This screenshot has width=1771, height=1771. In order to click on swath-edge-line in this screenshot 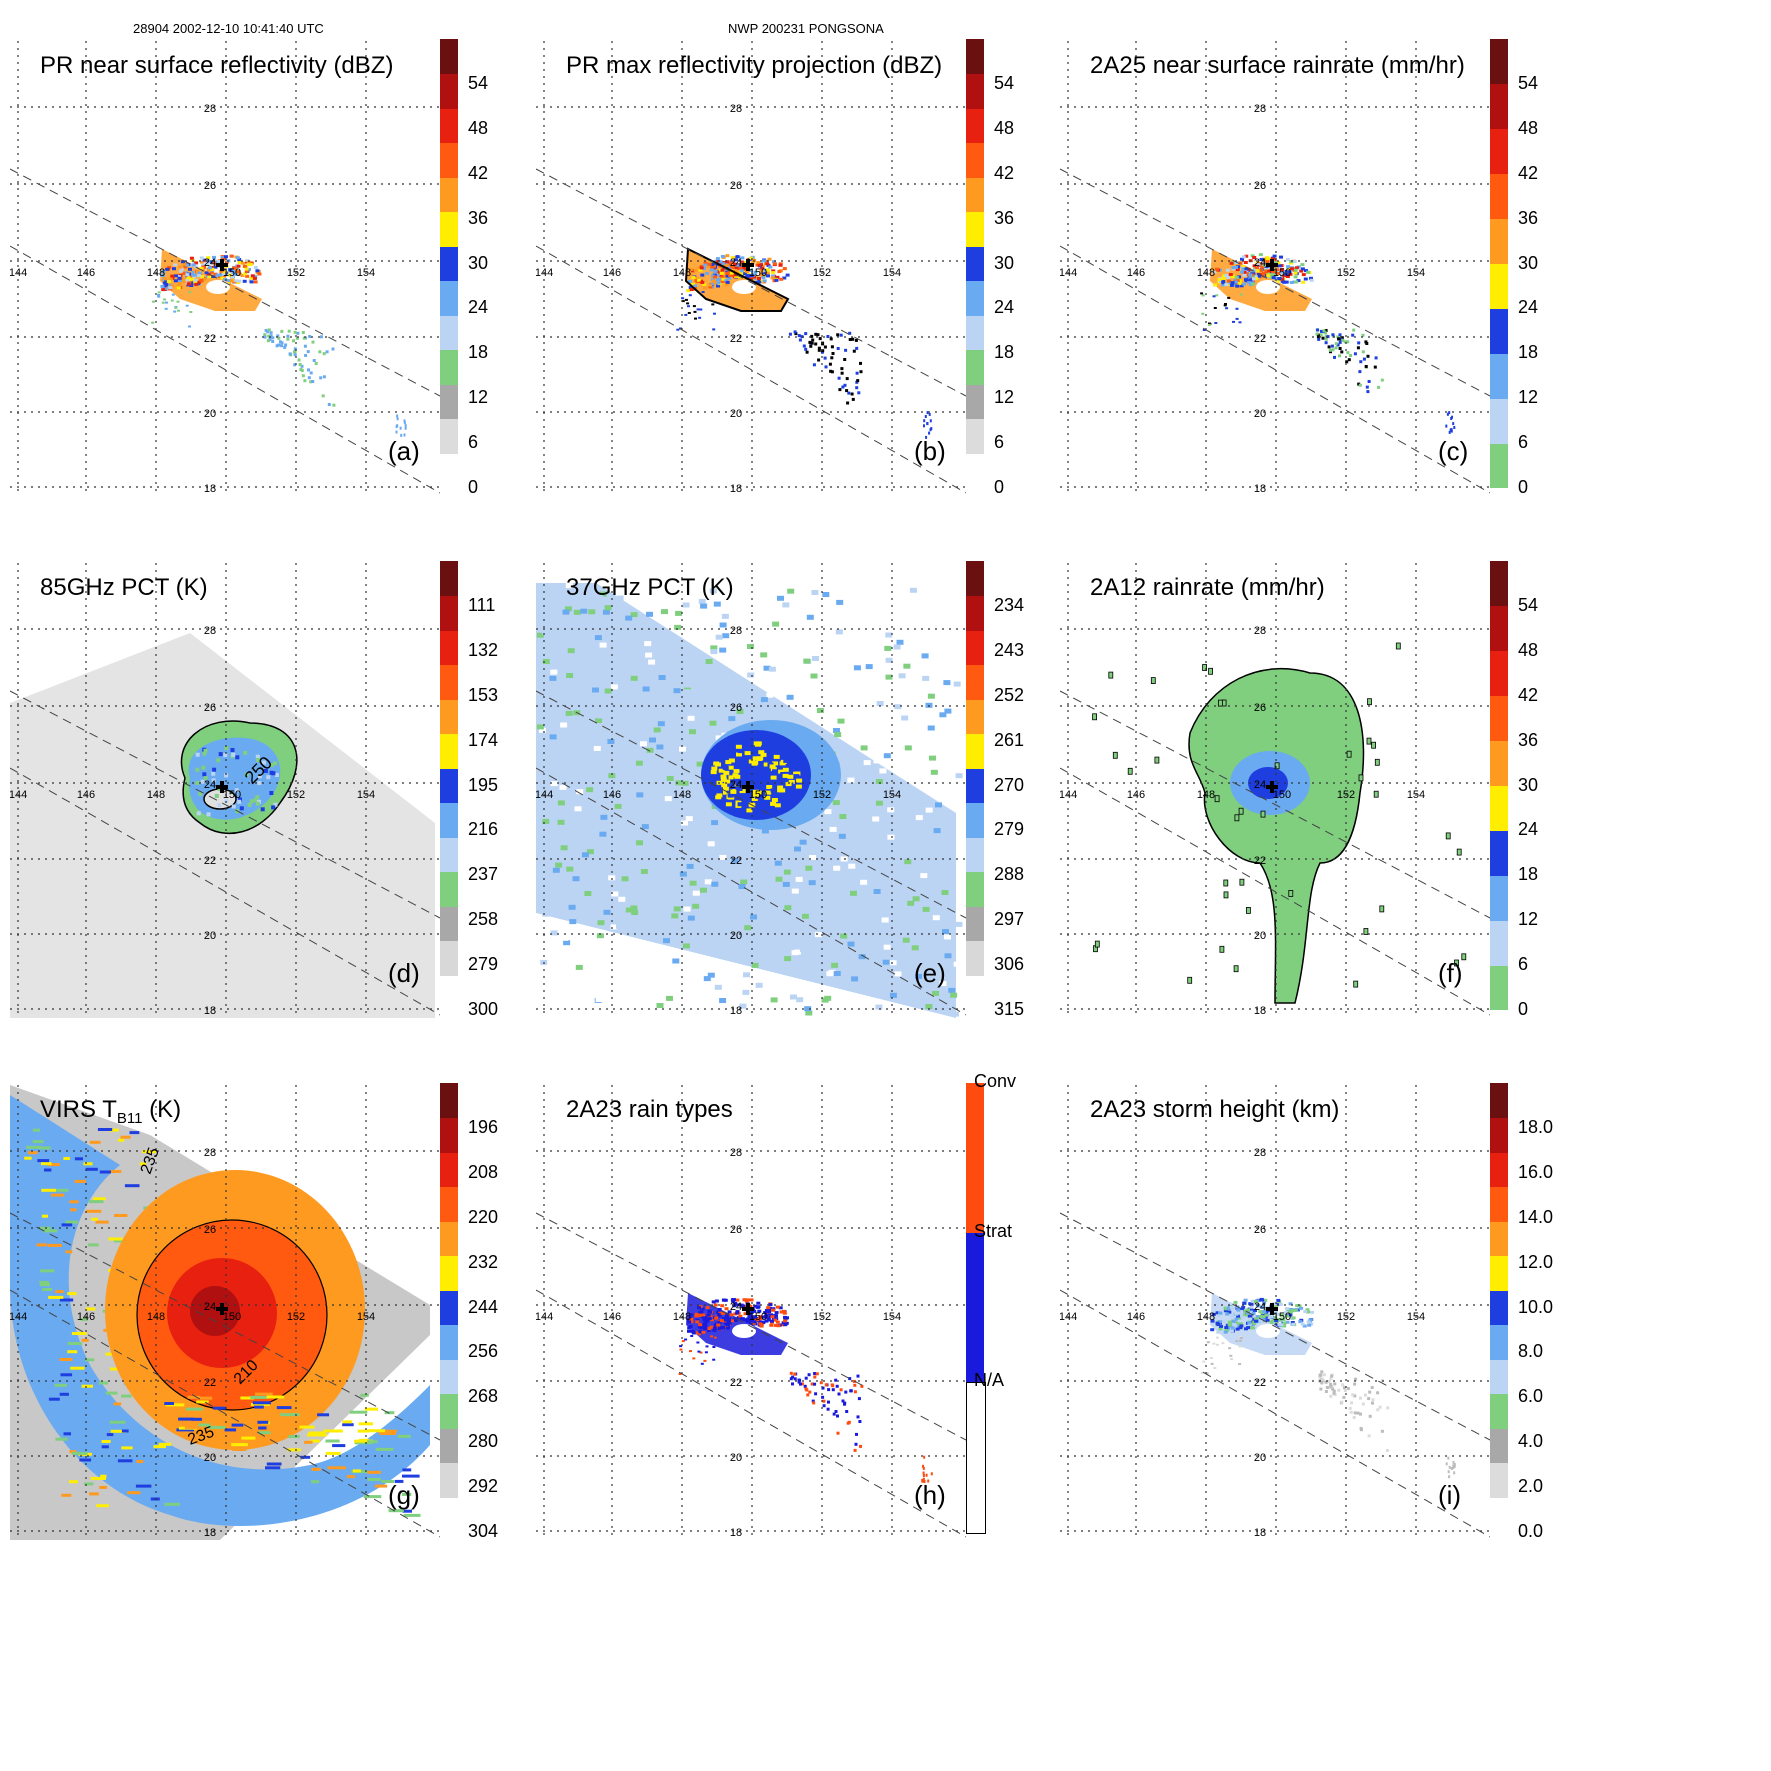, I will do `click(751, 282)`.